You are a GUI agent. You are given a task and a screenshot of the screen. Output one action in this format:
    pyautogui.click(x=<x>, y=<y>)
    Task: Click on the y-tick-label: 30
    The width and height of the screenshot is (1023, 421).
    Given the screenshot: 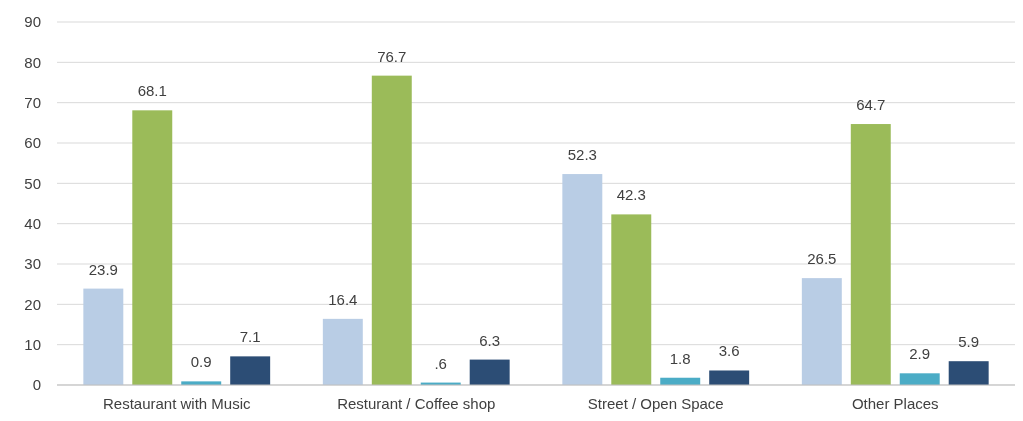 What is the action you would take?
    pyautogui.click(x=32, y=264)
    